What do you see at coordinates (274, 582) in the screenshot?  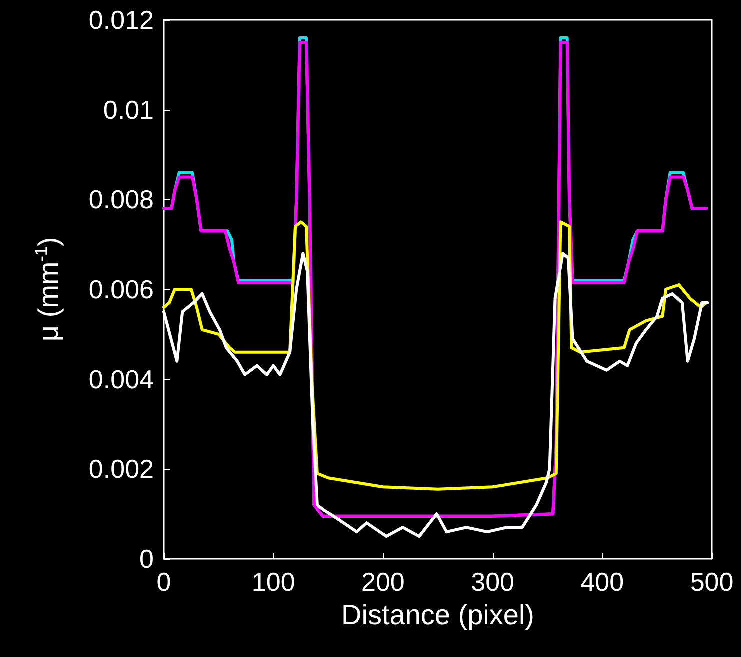 I see `x-tick-label: 100` at bounding box center [274, 582].